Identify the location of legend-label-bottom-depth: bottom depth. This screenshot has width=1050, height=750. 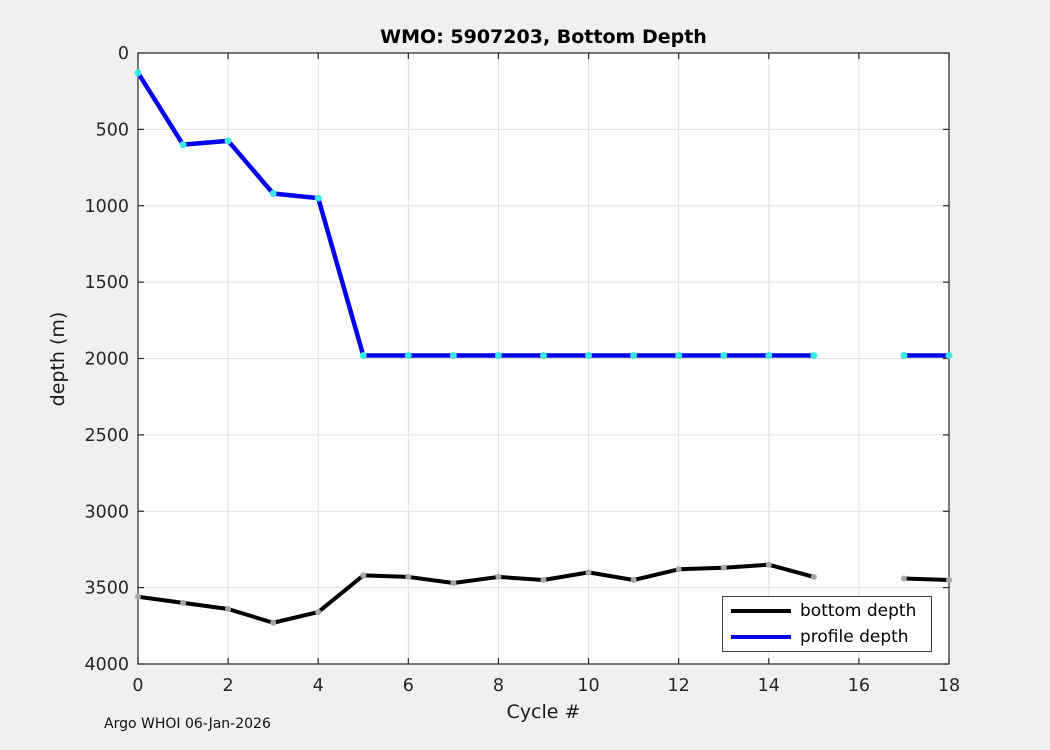
(858, 610).